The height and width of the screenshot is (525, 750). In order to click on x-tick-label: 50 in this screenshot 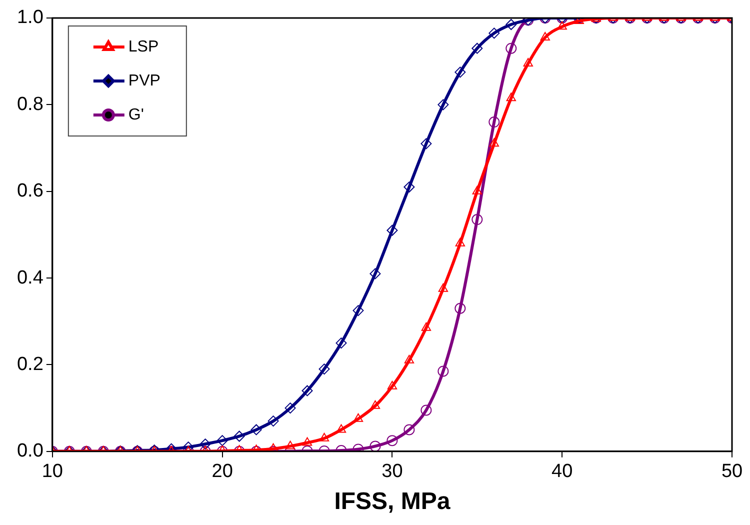, I will do `click(732, 471)`.